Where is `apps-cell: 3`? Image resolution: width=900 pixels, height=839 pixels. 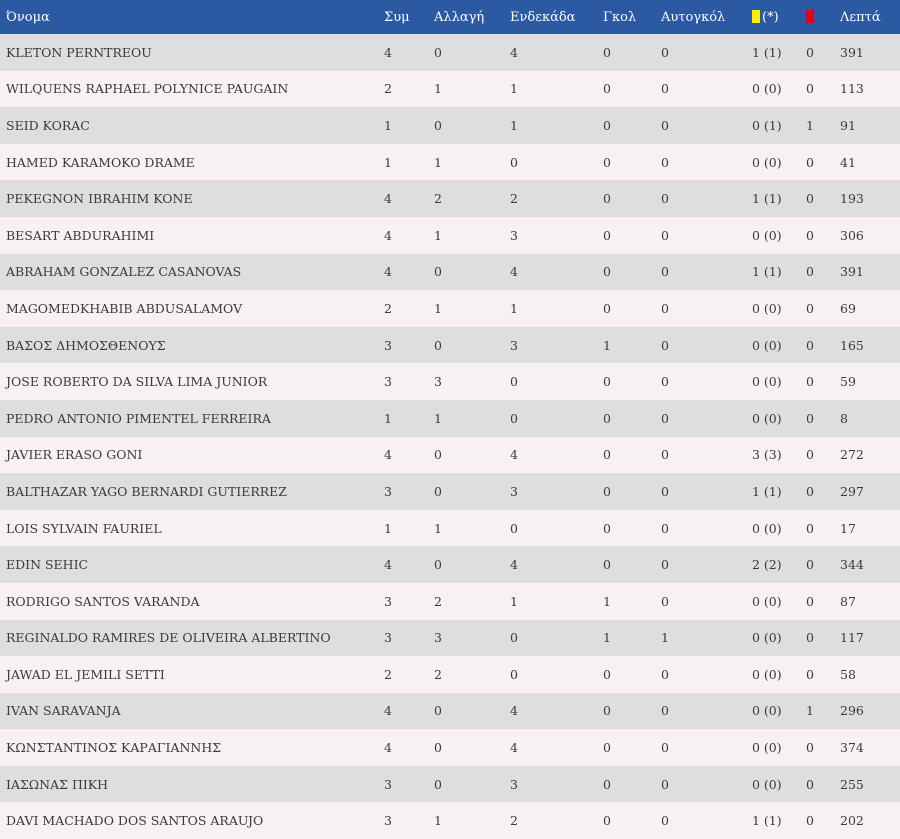
apps-cell: 3 is located at coordinates (388, 638).